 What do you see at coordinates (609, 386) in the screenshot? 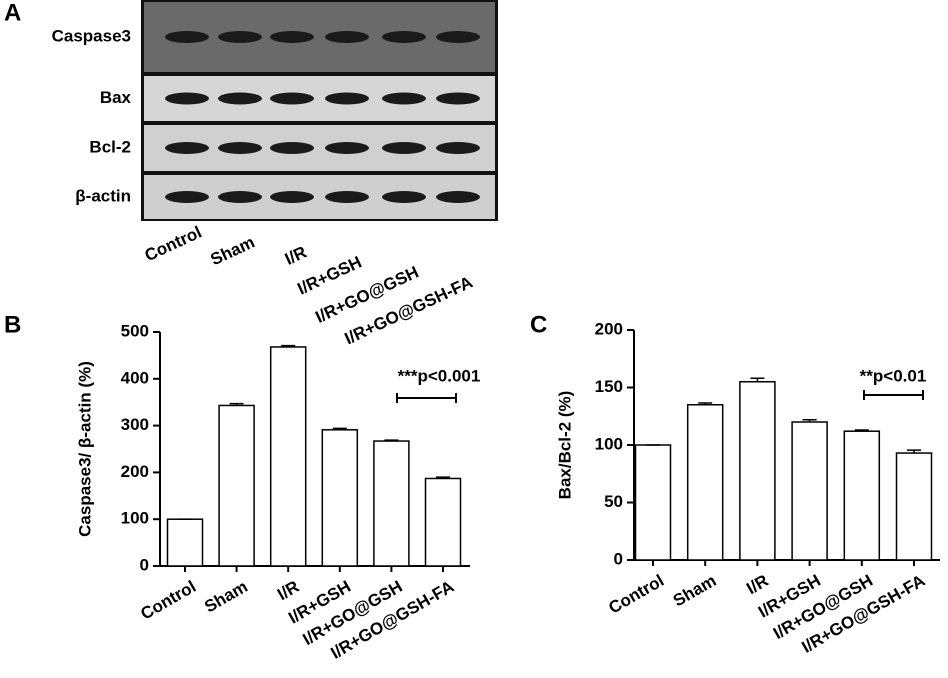
I see `y-tick-label: 150` at bounding box center [609, 386].